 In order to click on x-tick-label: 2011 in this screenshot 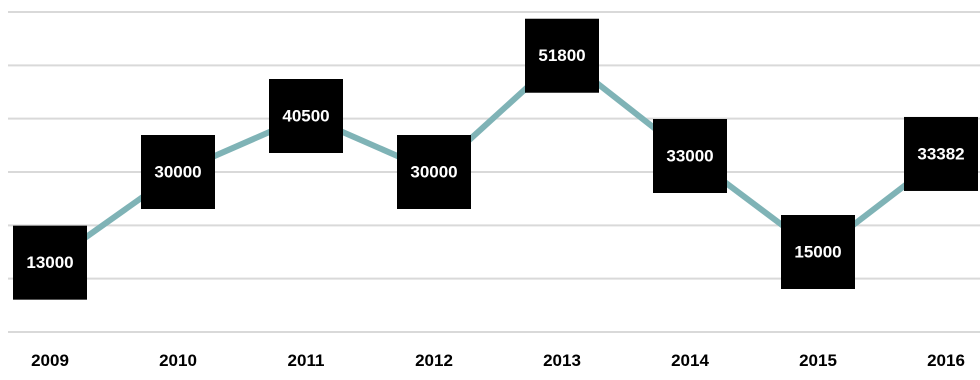, I will do `click(306, 360)`.